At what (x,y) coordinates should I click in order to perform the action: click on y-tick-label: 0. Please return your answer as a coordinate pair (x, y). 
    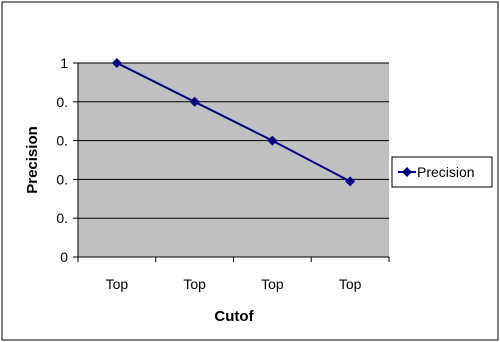
    Looking at the image, I should click on (64, 257).